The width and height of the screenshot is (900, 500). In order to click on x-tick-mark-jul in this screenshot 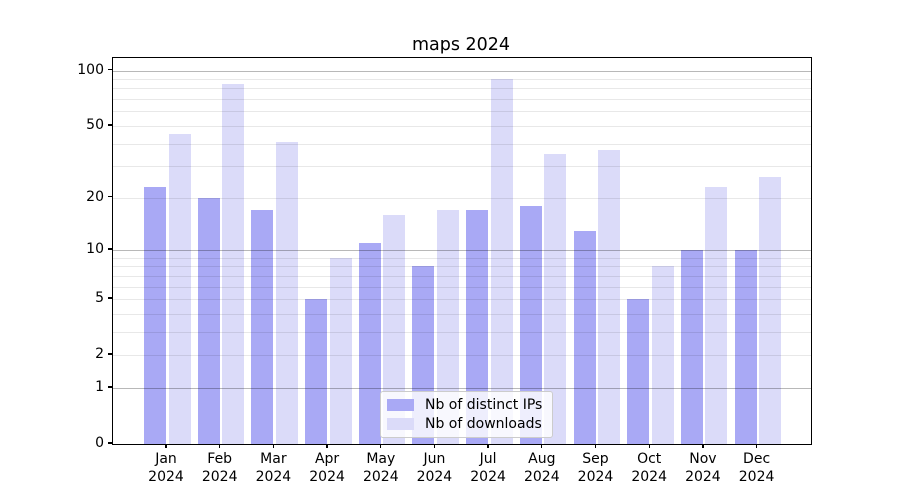, I will do `click(488, 446)`.